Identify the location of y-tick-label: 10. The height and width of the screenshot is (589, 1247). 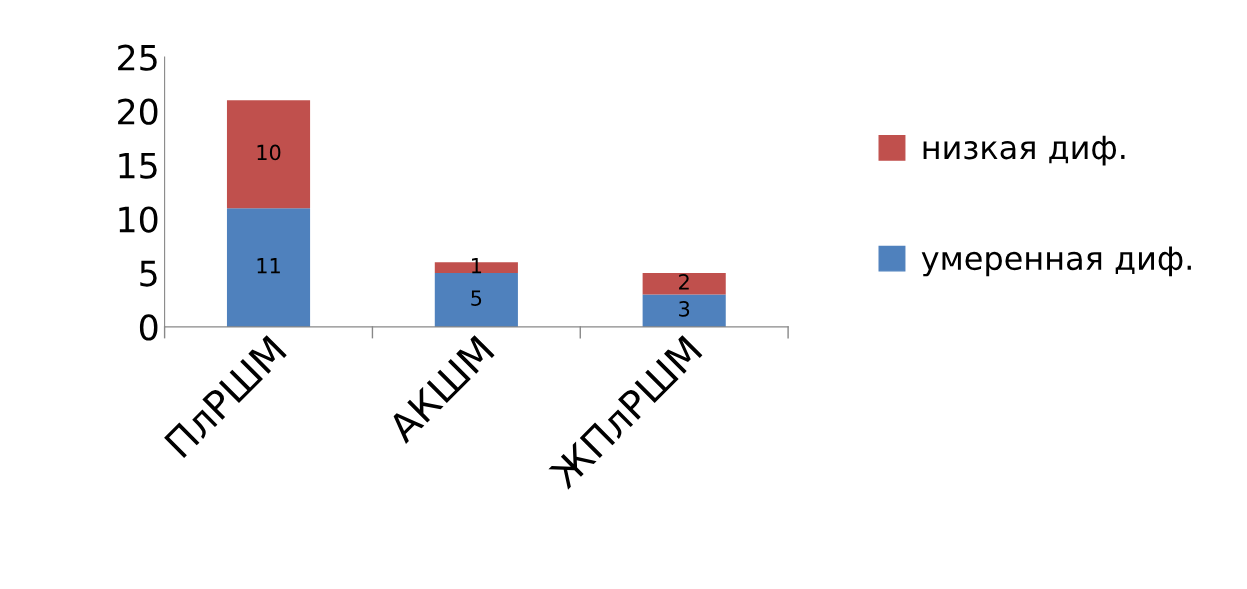
(138, 219).